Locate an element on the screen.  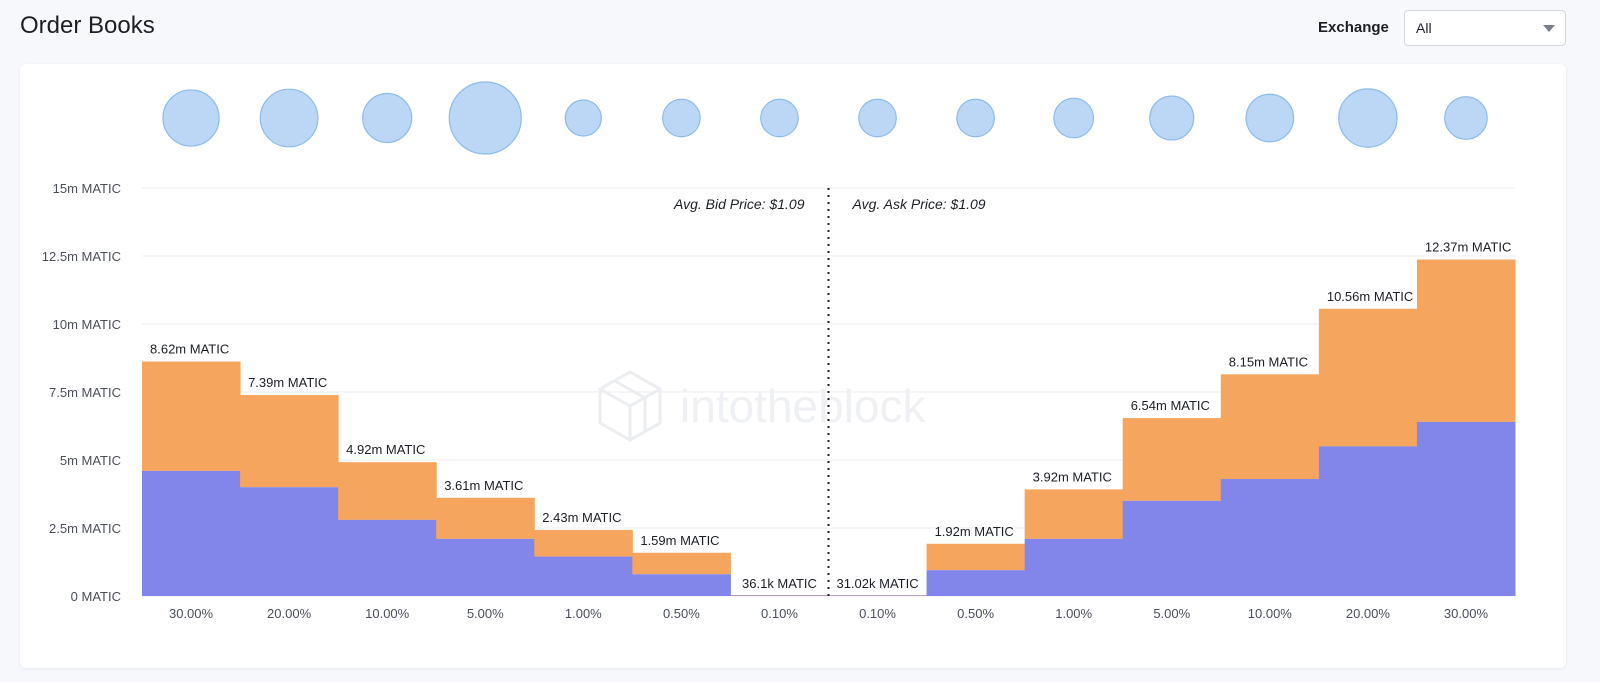
bar-total-label: 3.61m MATIC is located at coordinates (483, 485).